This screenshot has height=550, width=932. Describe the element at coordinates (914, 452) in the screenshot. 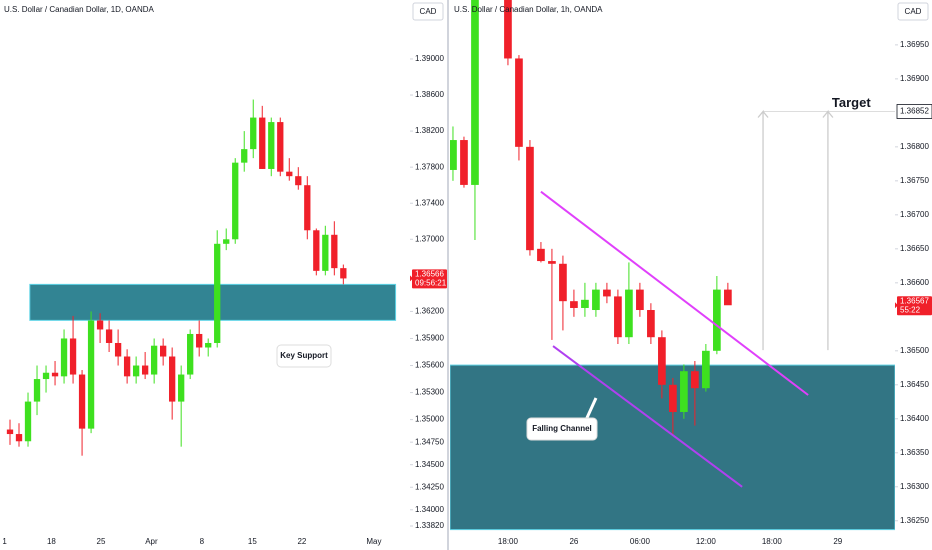

I see `y-tick-label: 1.36350` at that location.